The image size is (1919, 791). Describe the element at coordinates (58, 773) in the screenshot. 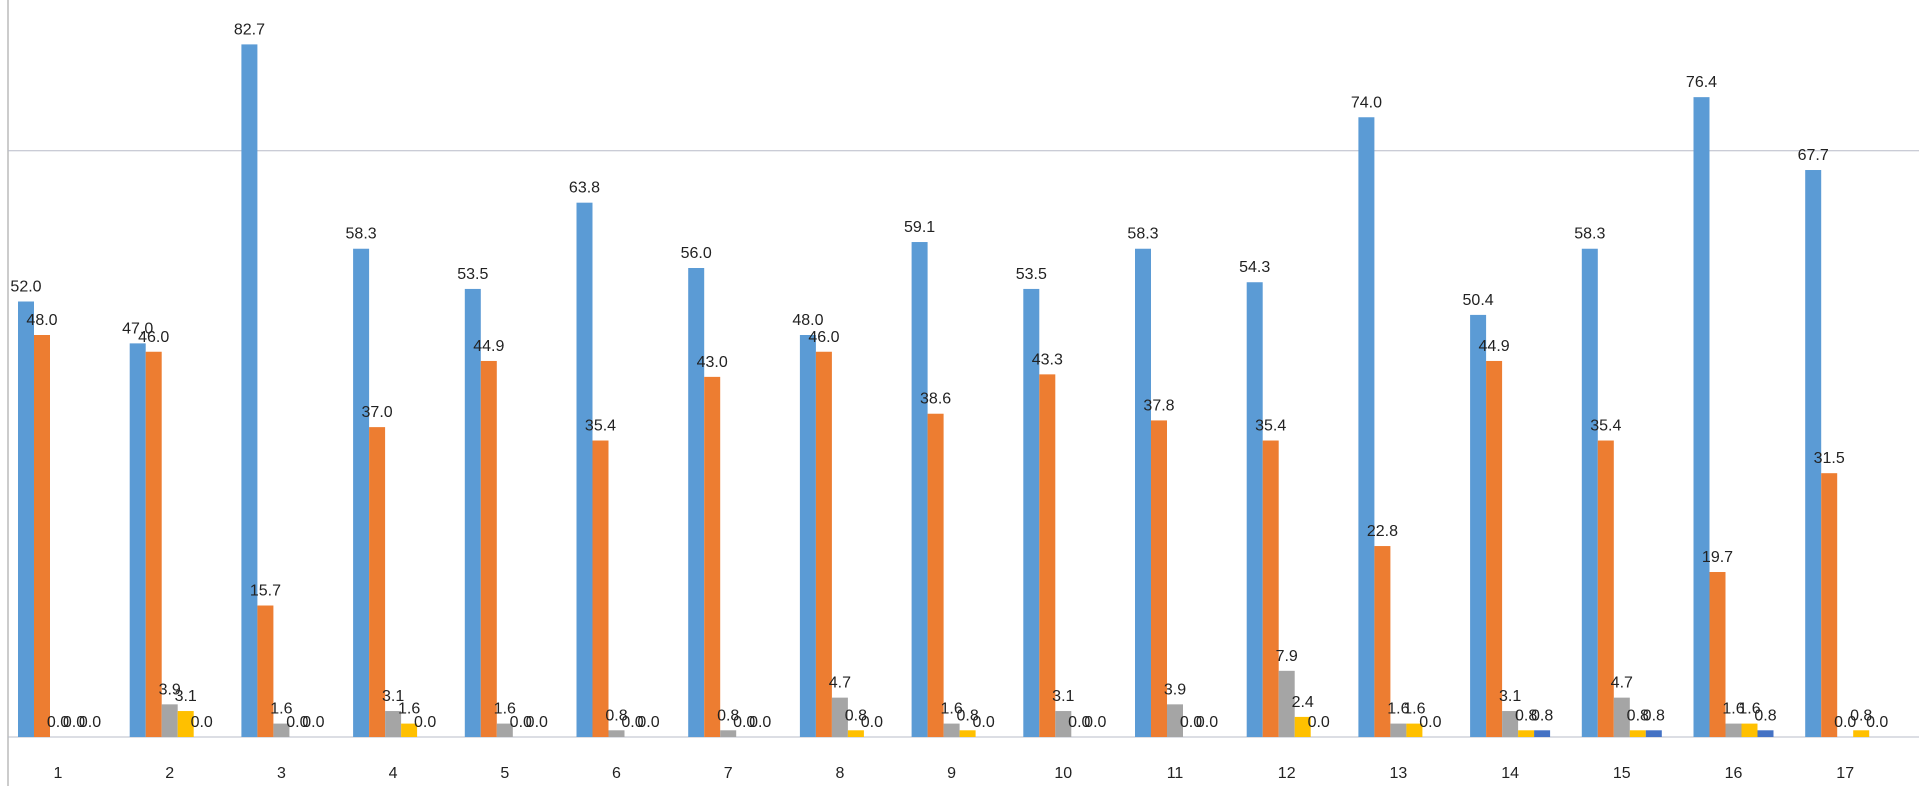

I see `x-tick-label: 1` at that location.